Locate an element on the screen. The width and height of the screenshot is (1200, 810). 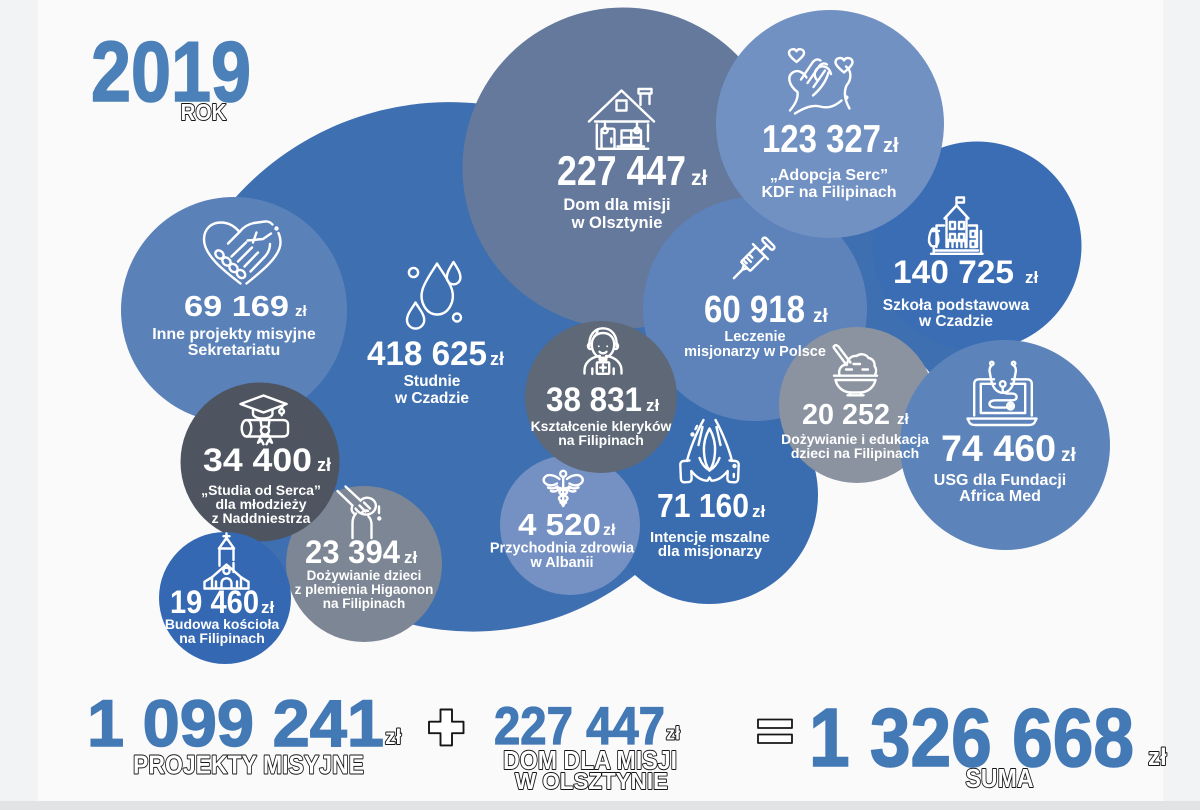
svg-text: z Naddniestrza is located at coordinates (261, 518).